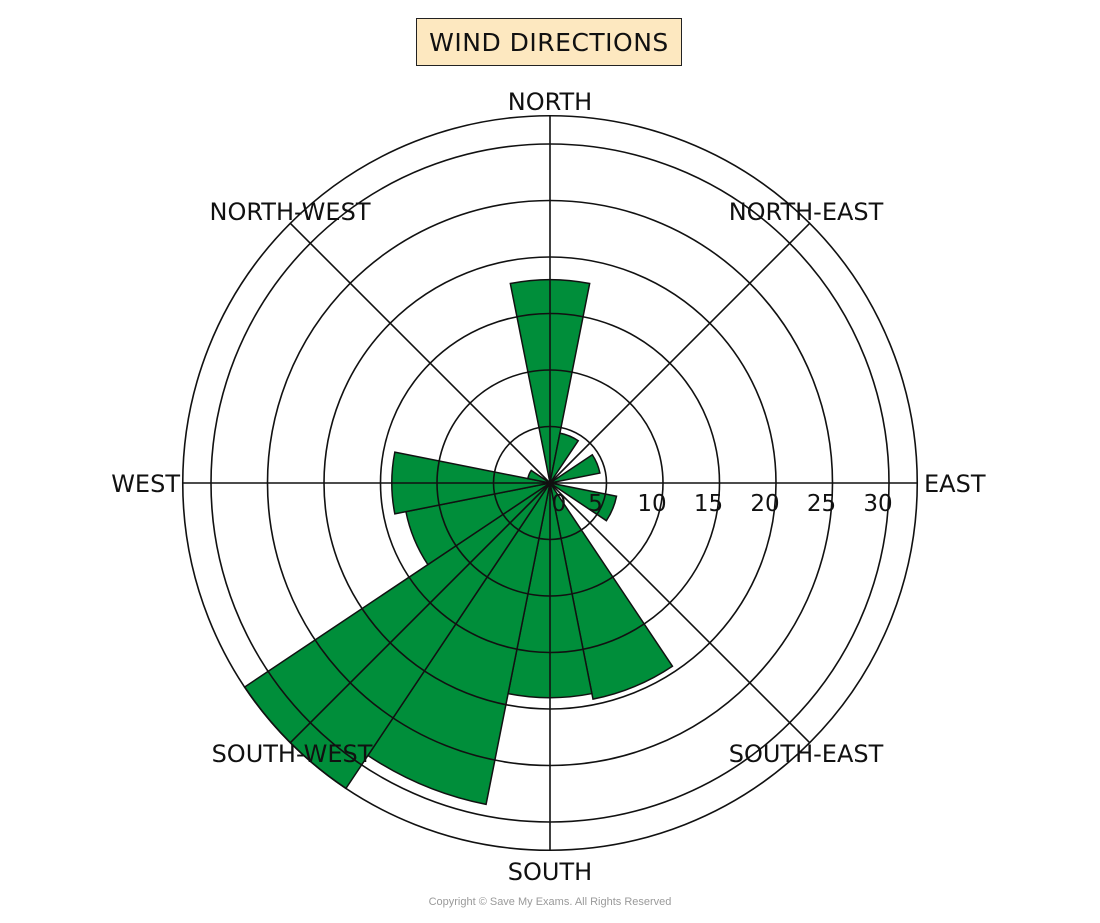  What do you see at coordinates (877, 504) in the screenshot?
I see `tick-label-30: 30` at bounding box center [877, 504].